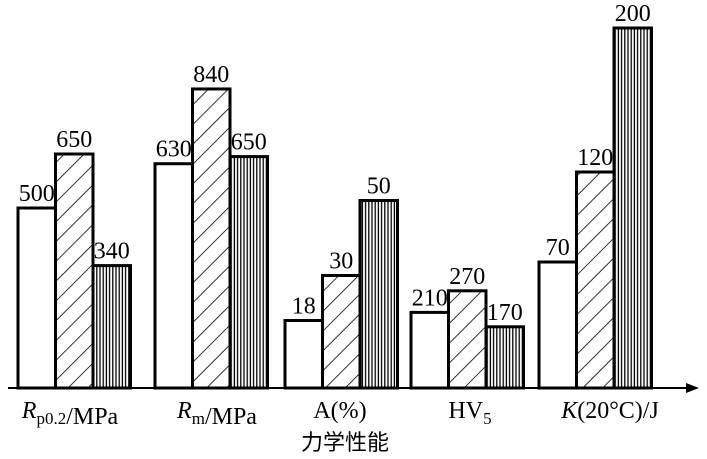  What do you see at coordinates (609, 411) in the screenshot?
I see `category-label-4: K(20°C)/J` at bounding box center [609, 411].